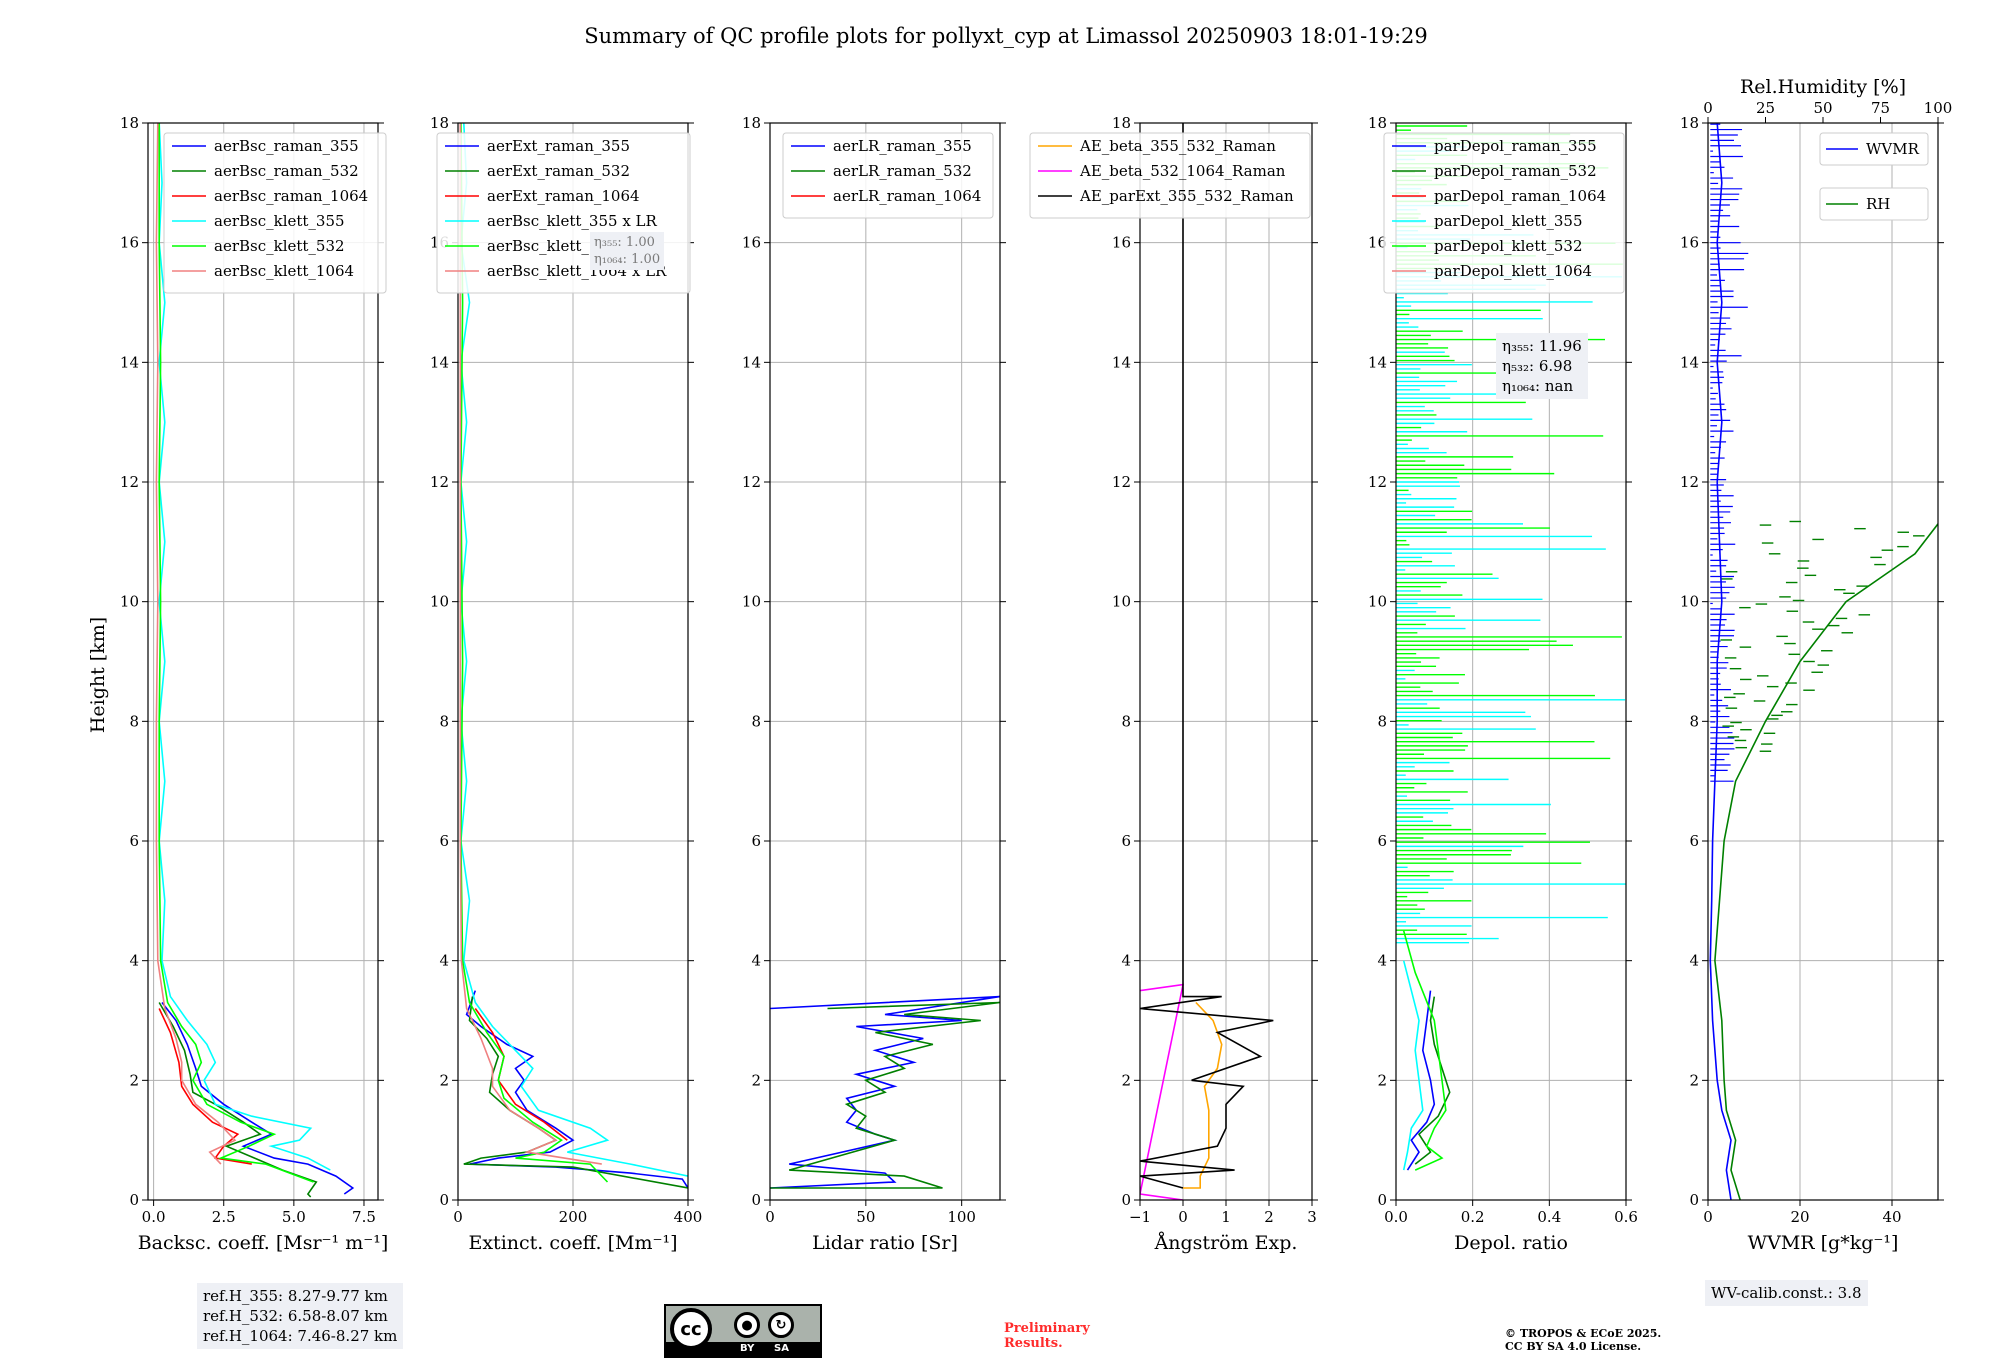 Image resolution: width=2000 pixels, height=1360 pixels. What do you see at coordinates (747, 1325) in the screenshot?
I see `by-person-icon: ●` at bounding box center [747, 1325].